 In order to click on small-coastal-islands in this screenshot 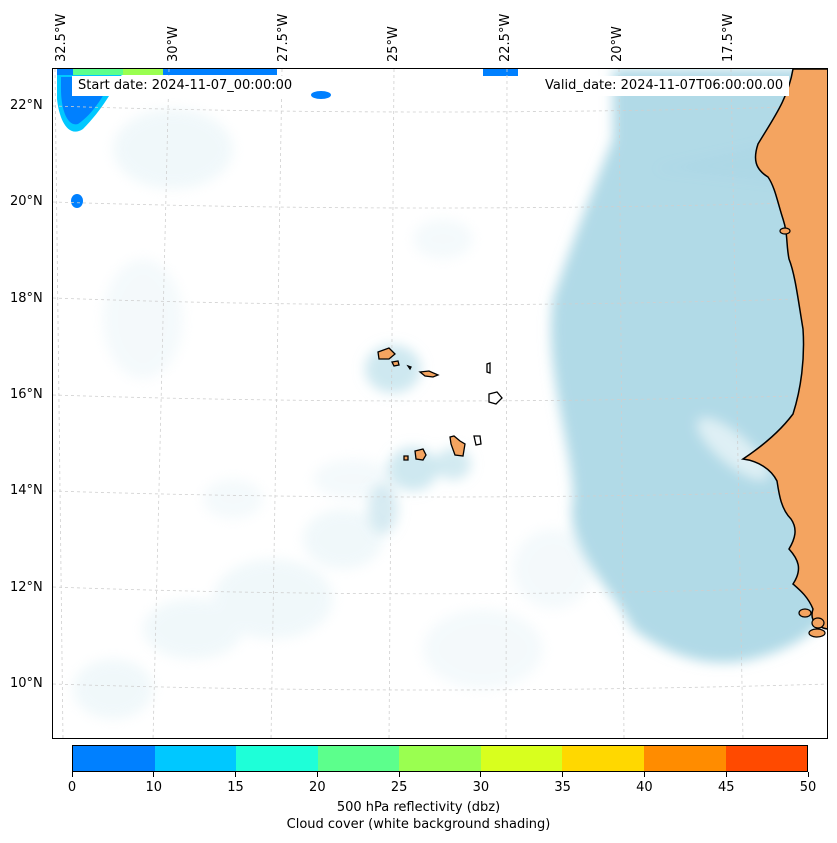, I will do `click(802, 432)`.